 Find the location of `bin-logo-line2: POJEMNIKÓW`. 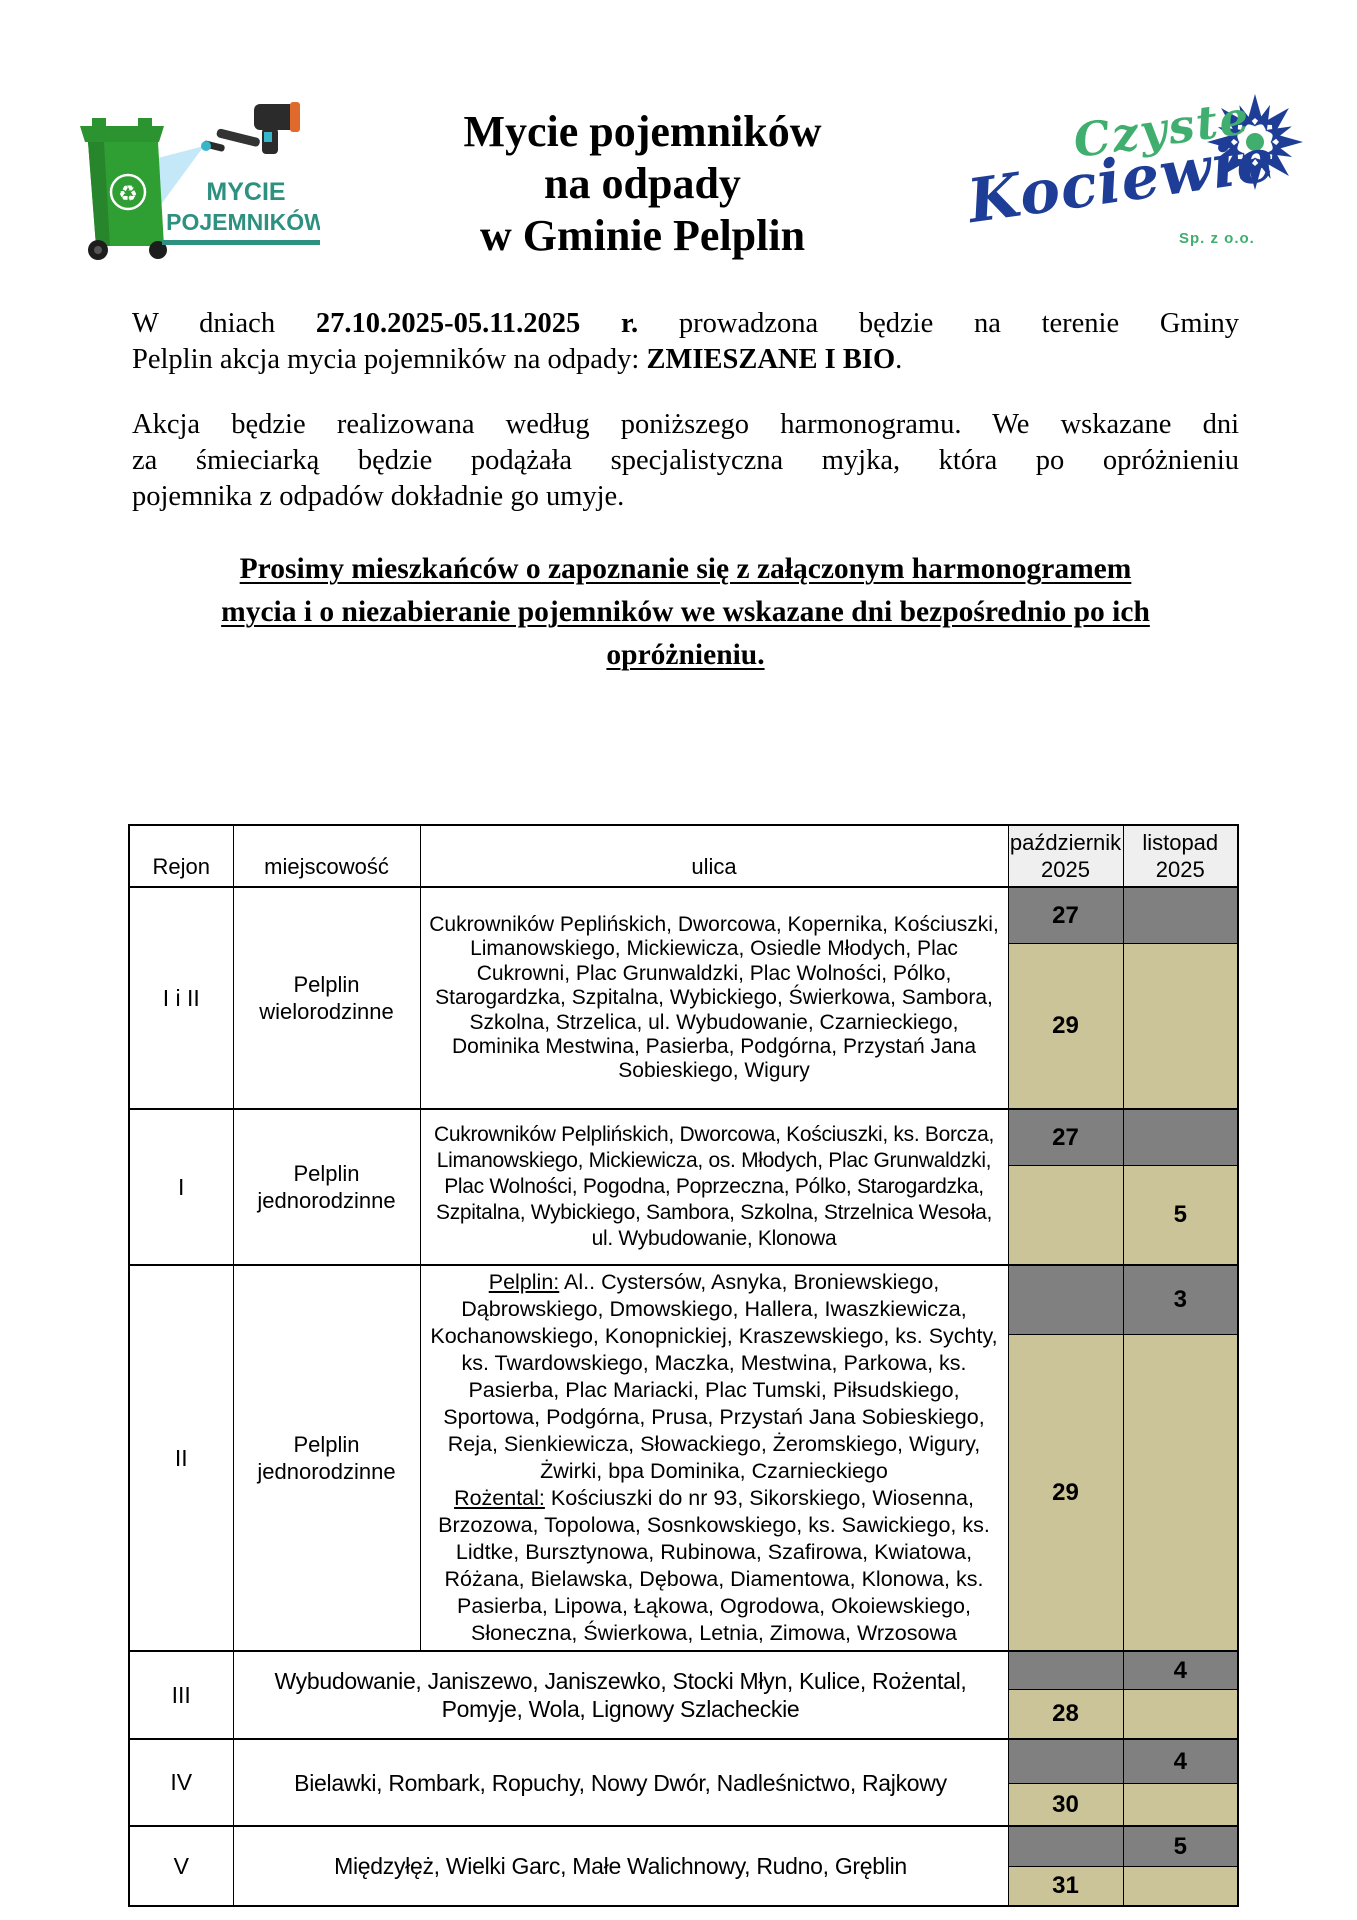

bin-logo-line2: POJEMNIKÓW is located at coordinates (243, 221).